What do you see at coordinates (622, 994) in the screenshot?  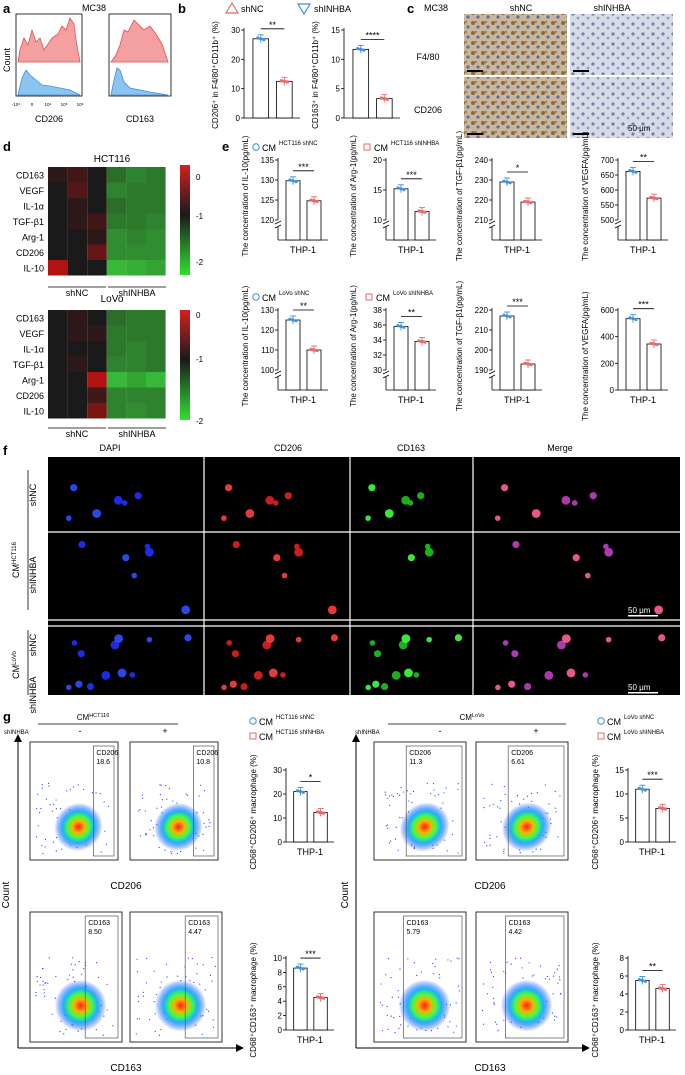 I see `y-tick-label: 4` at bounding box center [622, 994].